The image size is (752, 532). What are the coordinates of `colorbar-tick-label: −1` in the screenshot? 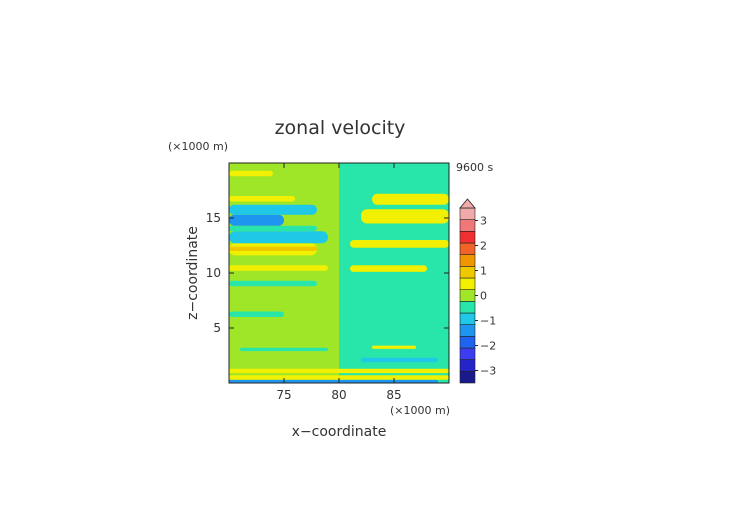 It's located at (488, 321).